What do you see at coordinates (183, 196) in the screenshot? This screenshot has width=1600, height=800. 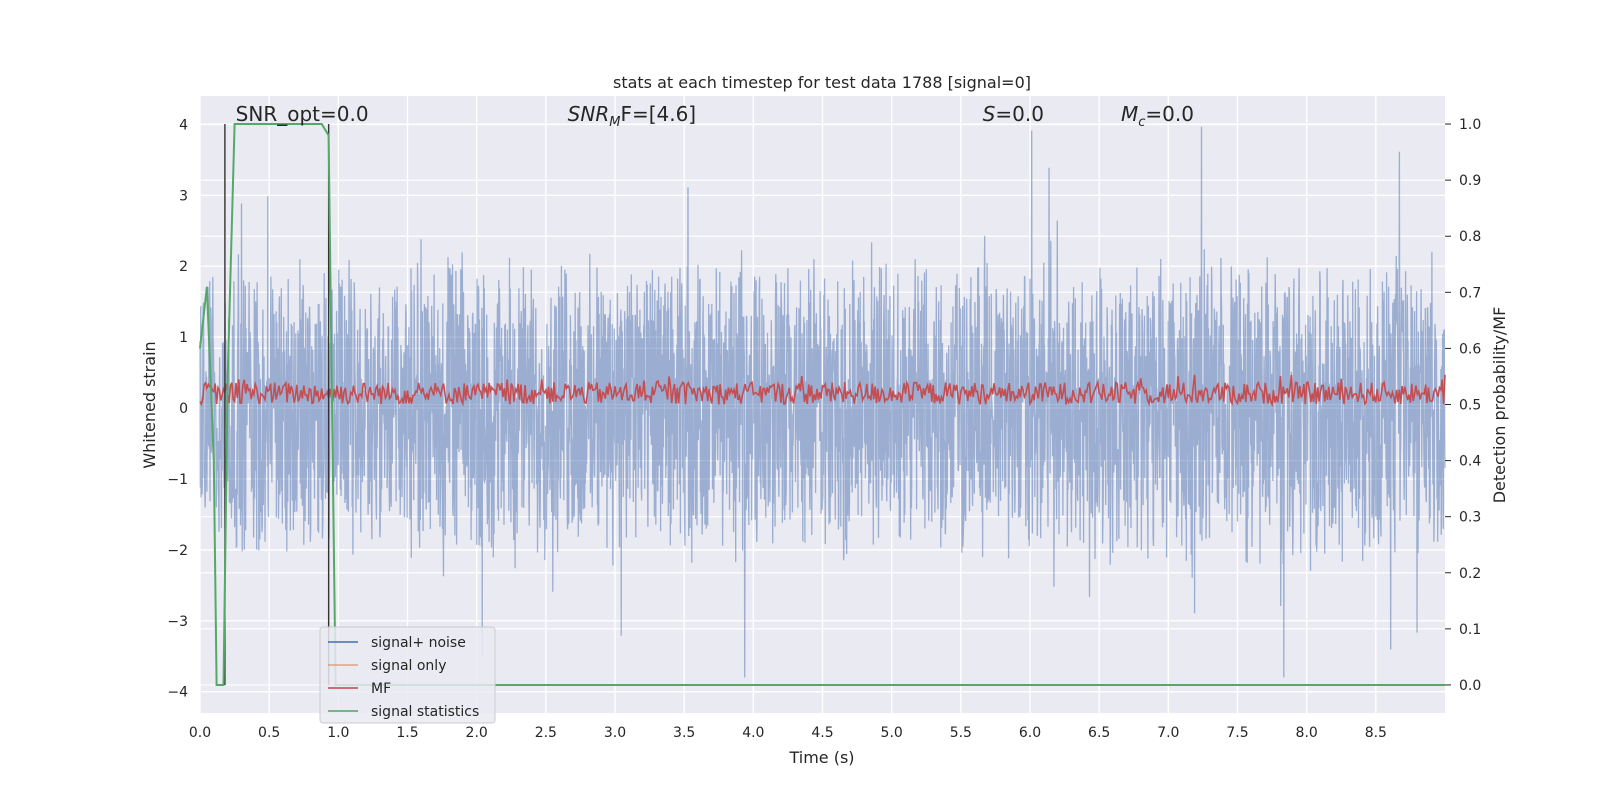 I see `y-tick-label: 3` at bounding box center [183, 196].